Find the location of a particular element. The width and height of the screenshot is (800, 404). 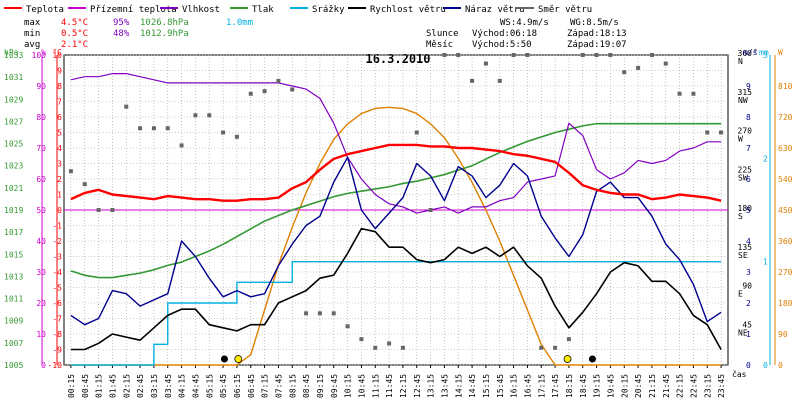

celsius-axis-tick: 7 is located at coordinates (59, 102).